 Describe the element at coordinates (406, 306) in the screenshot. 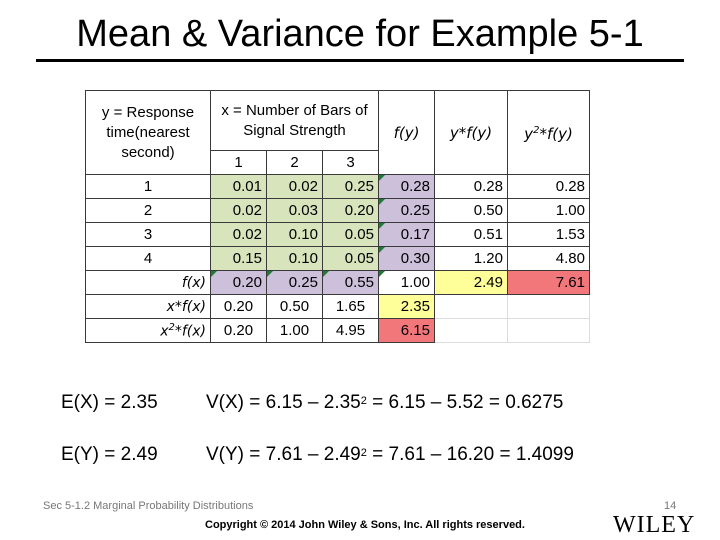

I see `ex-cell: 2.35` at that location.